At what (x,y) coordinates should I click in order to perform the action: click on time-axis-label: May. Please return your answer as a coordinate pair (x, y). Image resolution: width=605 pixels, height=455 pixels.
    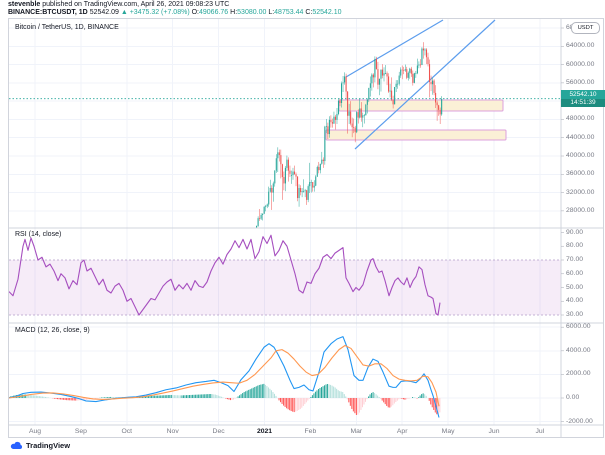
    Looking at the image, I should click on (448, 431).